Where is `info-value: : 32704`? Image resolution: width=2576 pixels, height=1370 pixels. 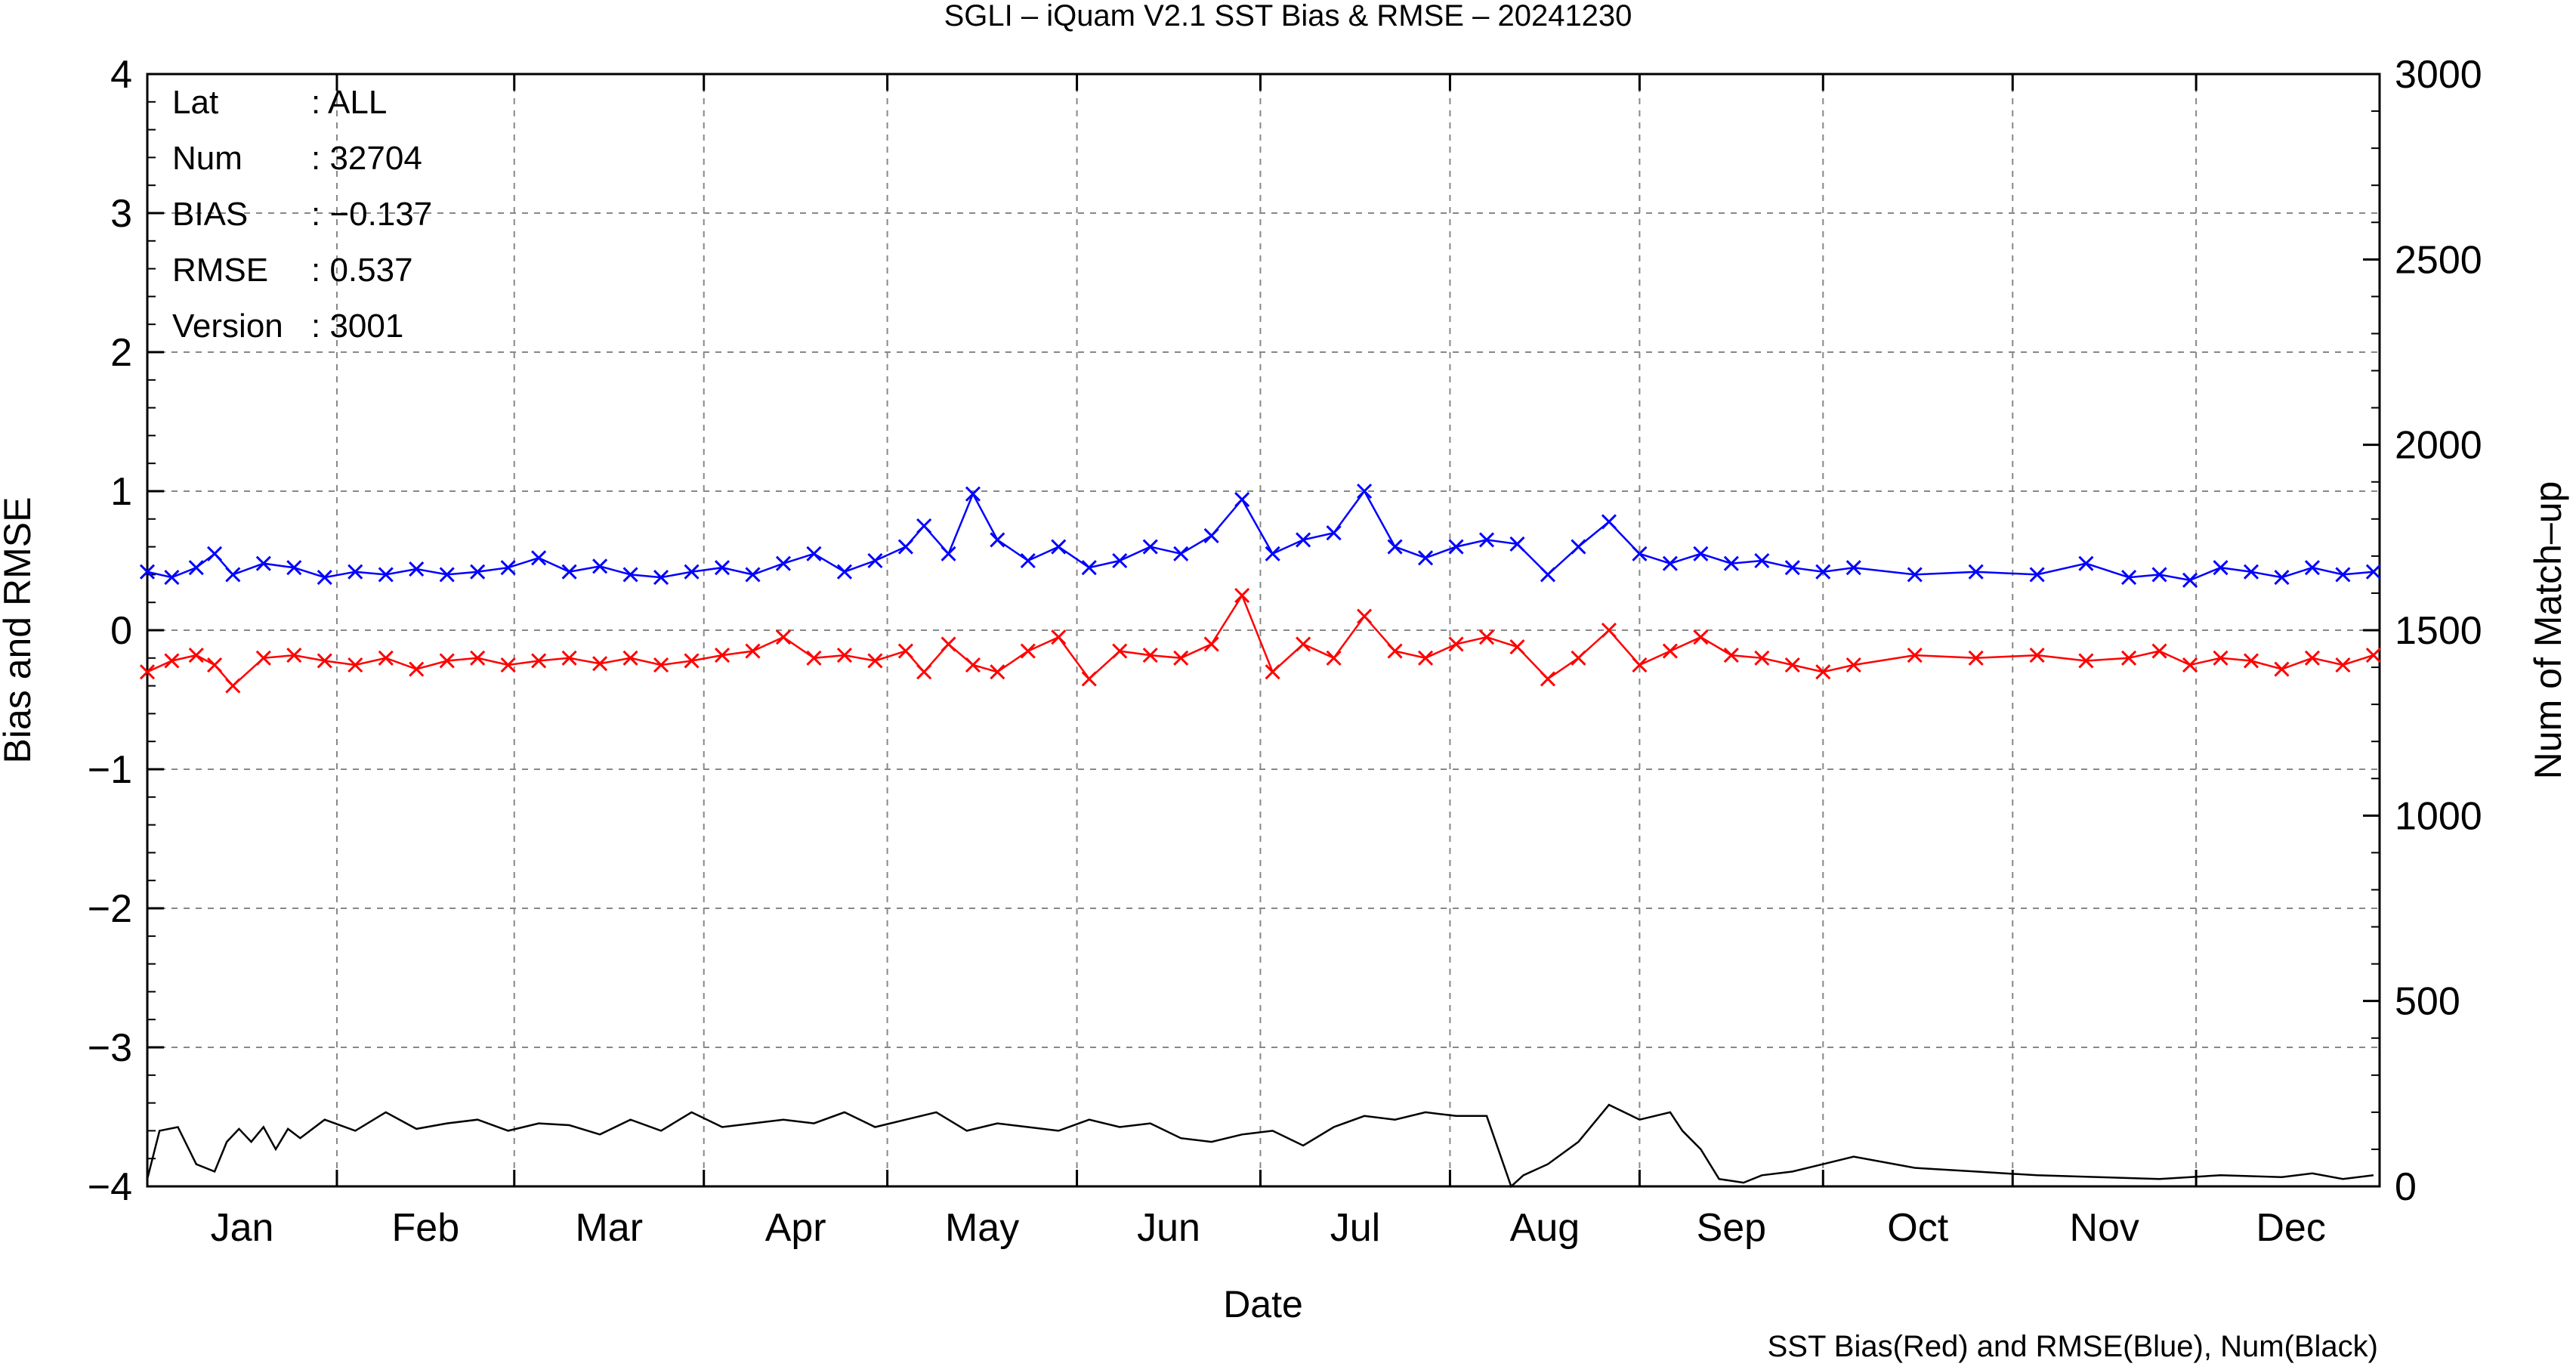
info-value: : 32704 is located at coordinates (366, 158).